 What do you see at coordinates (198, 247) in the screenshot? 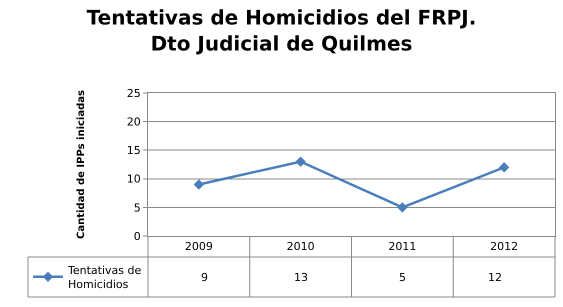
I see `x-tick-label: 2009` at bounding box center [198, 247].